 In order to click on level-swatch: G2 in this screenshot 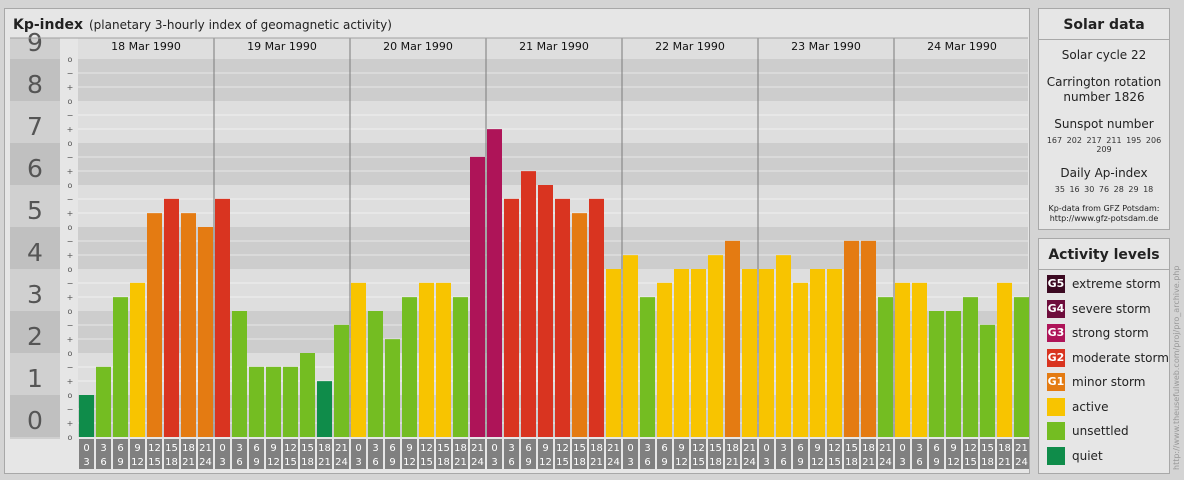, I will do `click(1056, 357)`.